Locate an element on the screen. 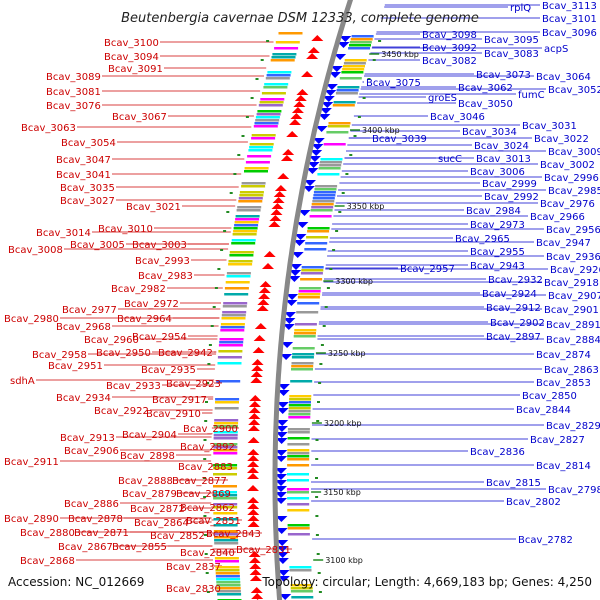  gene-label-right: Bcav_2802 is located at coordinates (533, 502).